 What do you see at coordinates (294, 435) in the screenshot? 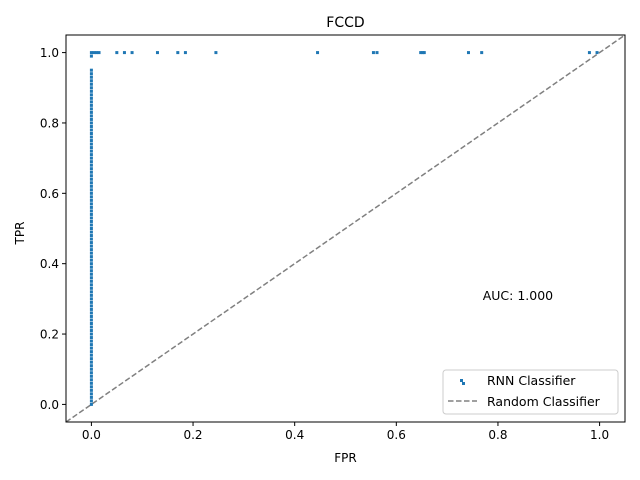
I see `x-tick-label: 0.4` at bounding box center [294, 435].